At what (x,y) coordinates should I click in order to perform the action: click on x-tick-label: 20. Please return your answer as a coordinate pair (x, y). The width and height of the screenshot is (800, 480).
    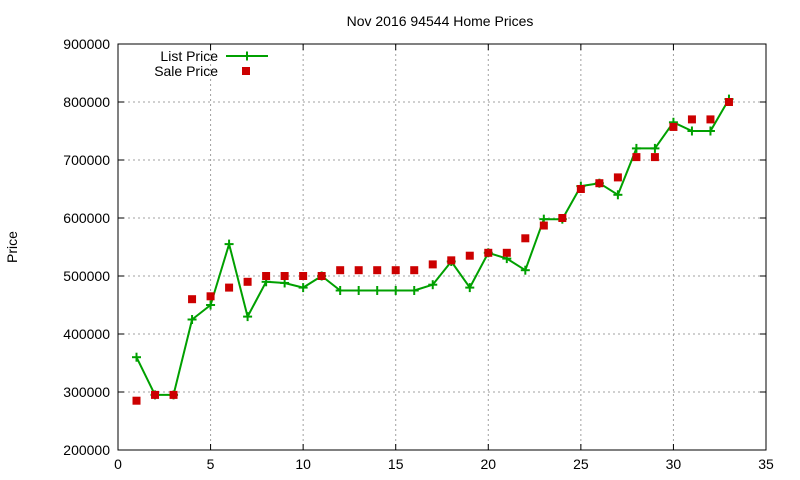
    Looking at the image, I should click on (488, 464).